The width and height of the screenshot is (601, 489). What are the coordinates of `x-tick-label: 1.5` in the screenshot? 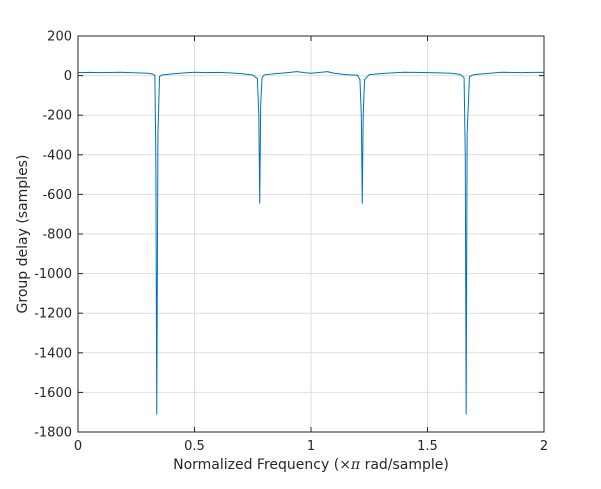 It's located at (427, 446).